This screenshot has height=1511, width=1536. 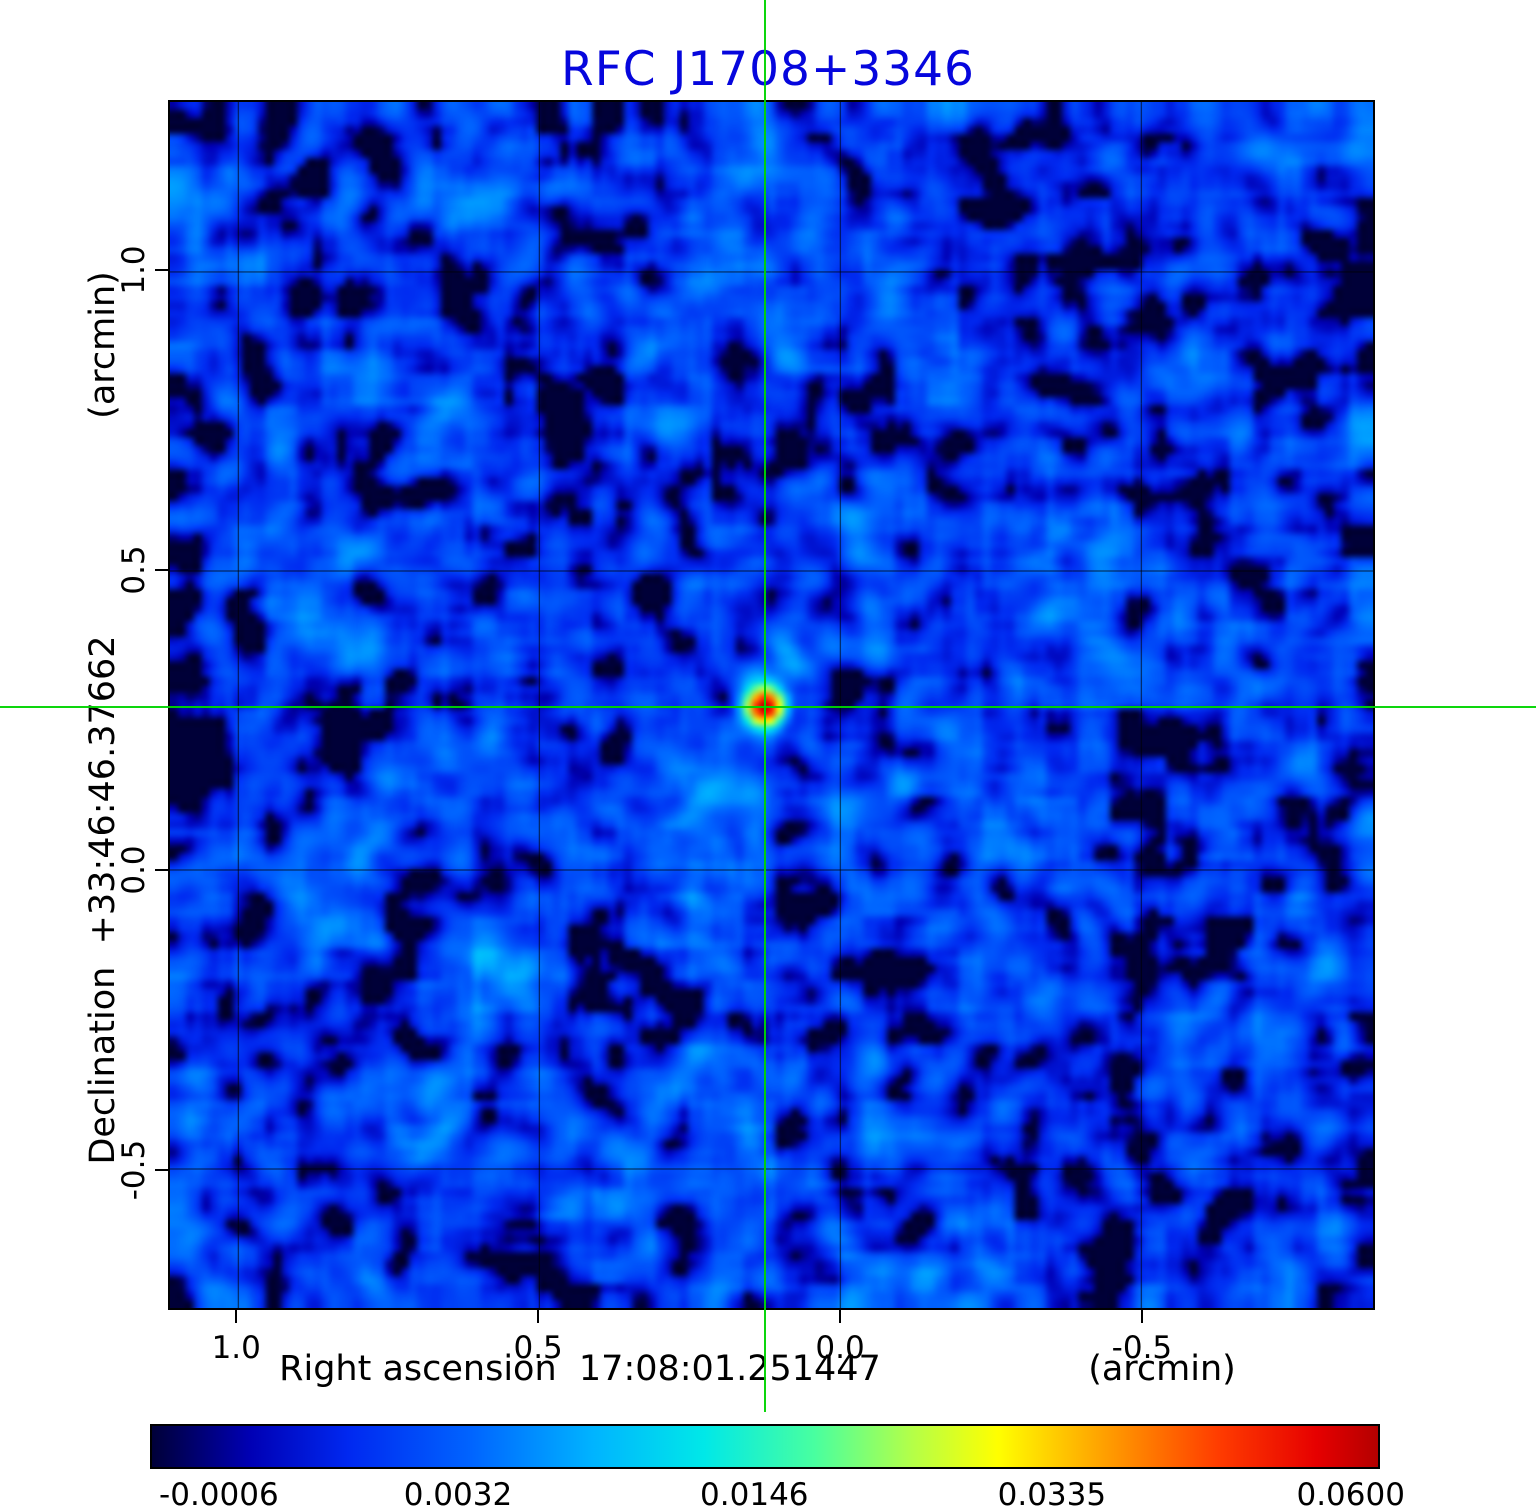 What do you see at coordinates (134, 1170) in the screenshot?
I see `y-tick-label: -0.5` at bounding box center [134, 1170].